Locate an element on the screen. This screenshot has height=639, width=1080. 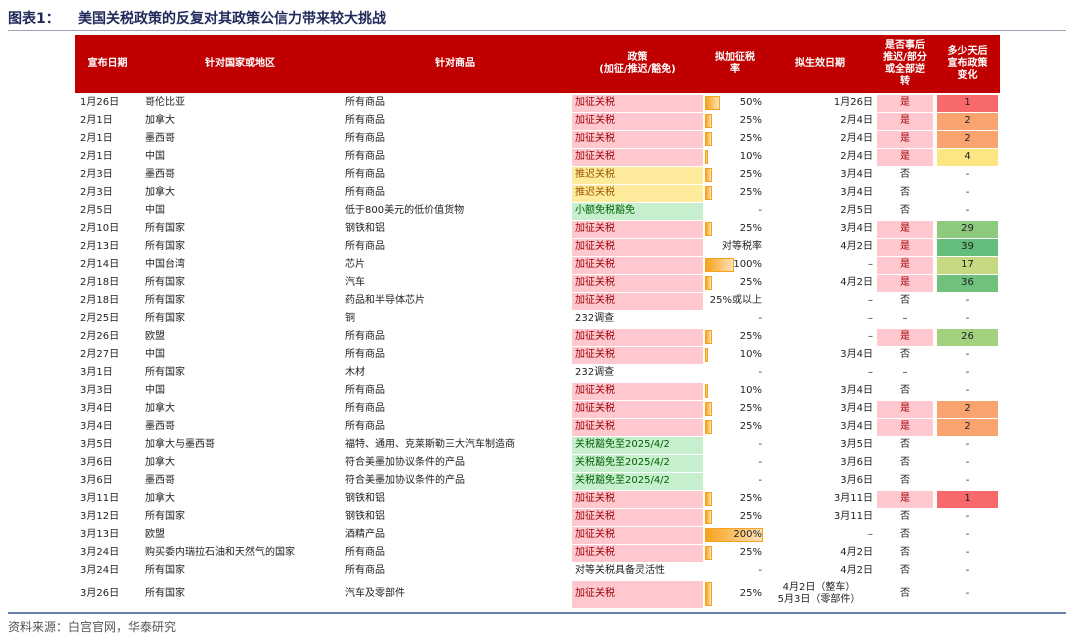
date-cell: 3月12日 is located at coordinates (100, 516).